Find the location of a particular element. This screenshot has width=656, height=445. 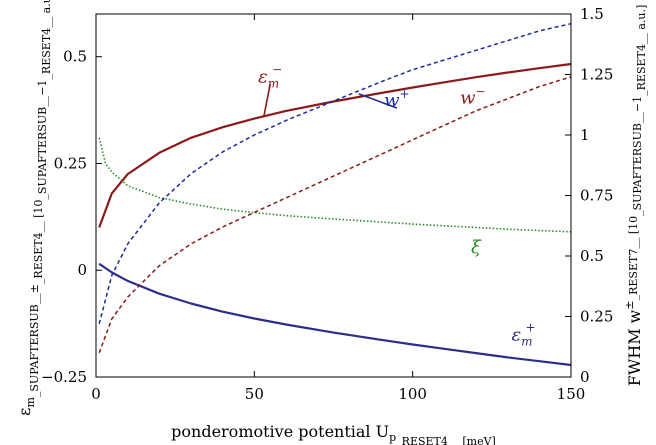

x-tick-label: 0 is located at coordinates (96, 394).